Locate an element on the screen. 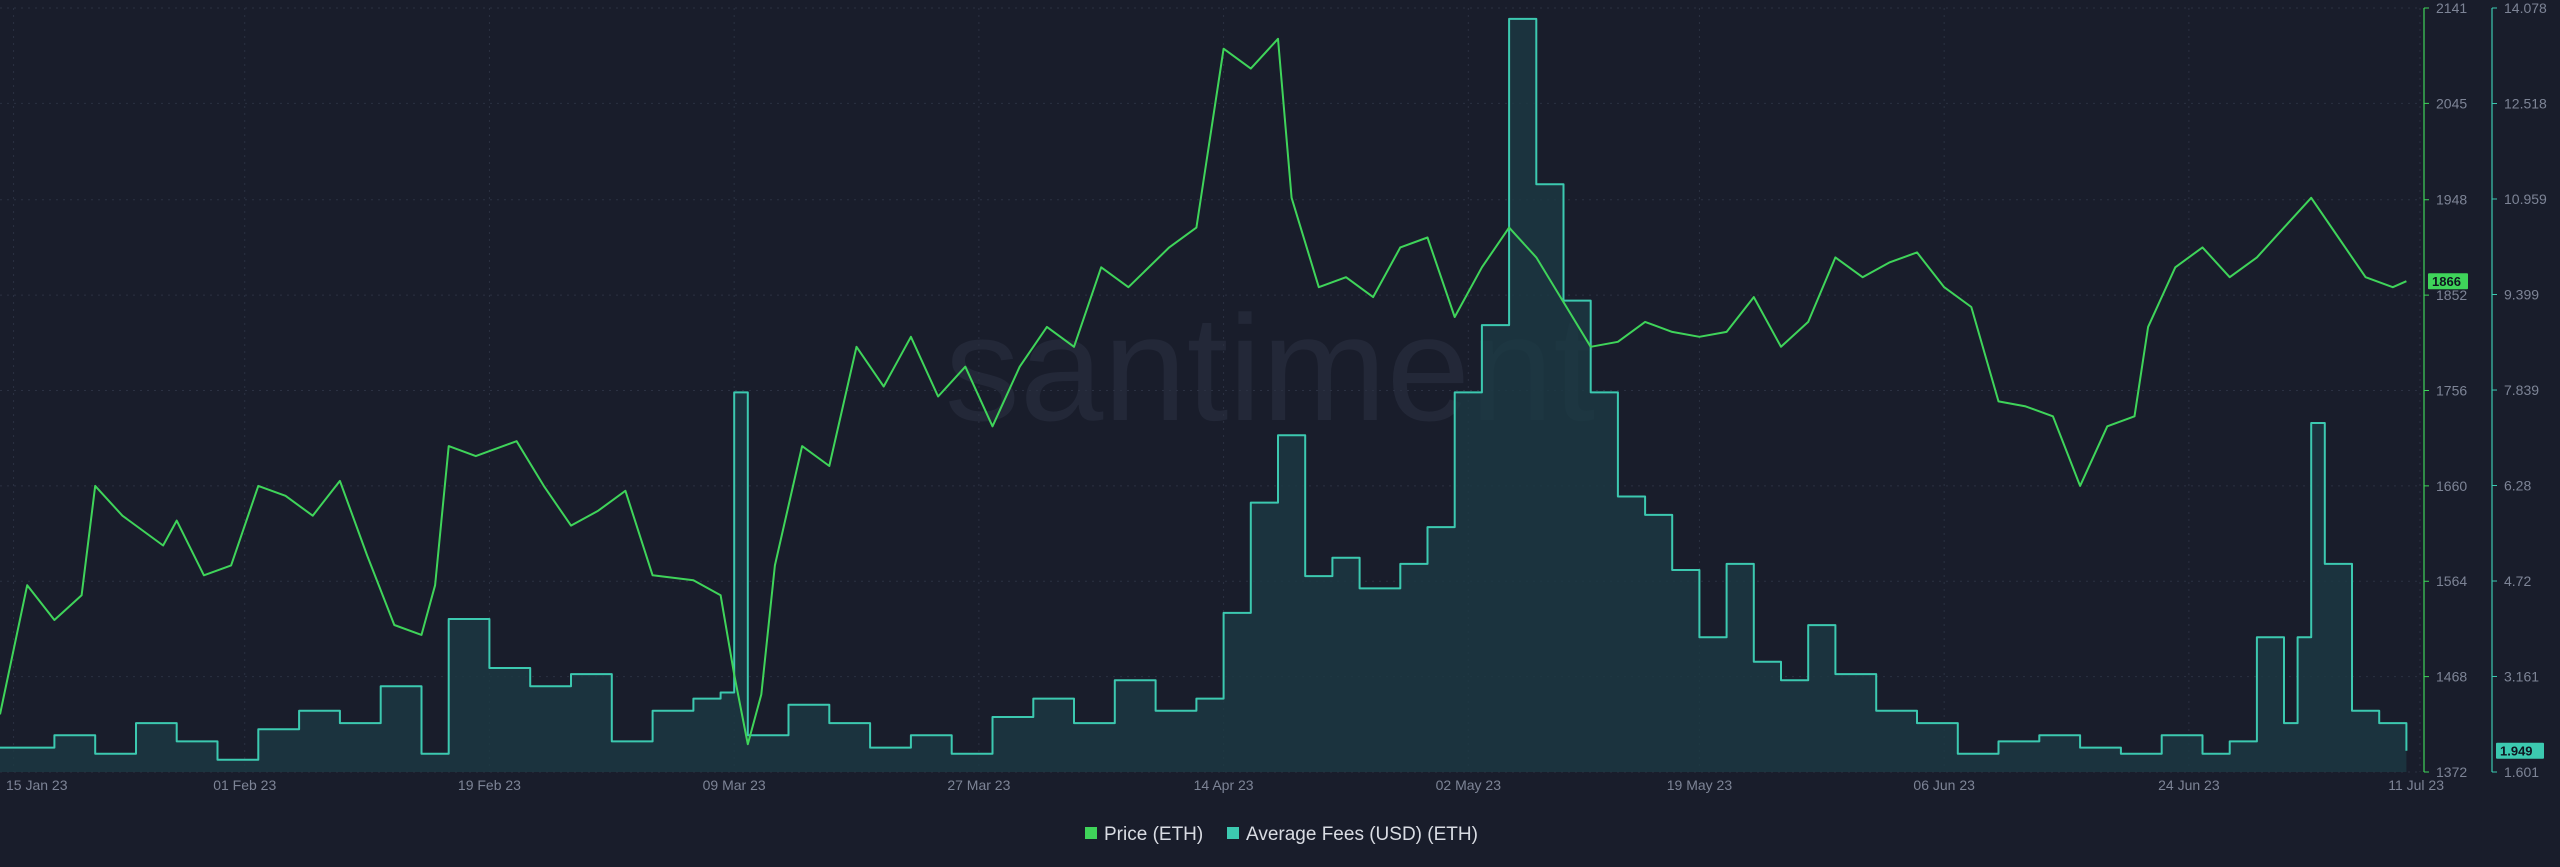 The image size is (2560, 867). price-axis-tick-label: 1660 is located at coordinates (2451, 486).